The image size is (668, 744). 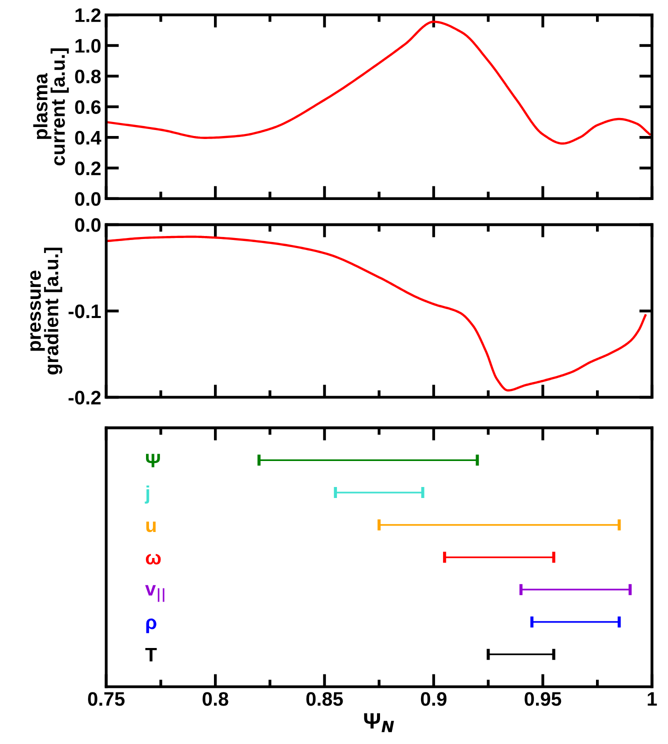 What do you see at coordinates (88, 45) in the screenshot?
I see `y-tick-label: 1.0` at bounding box center [88, 45].